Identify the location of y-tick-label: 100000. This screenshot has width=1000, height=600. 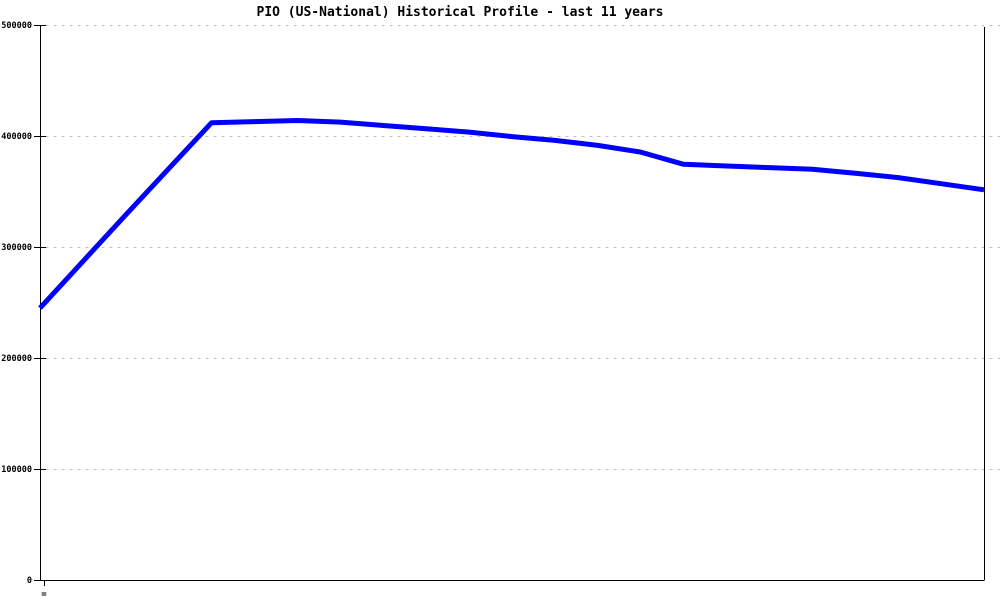
(16, 470).